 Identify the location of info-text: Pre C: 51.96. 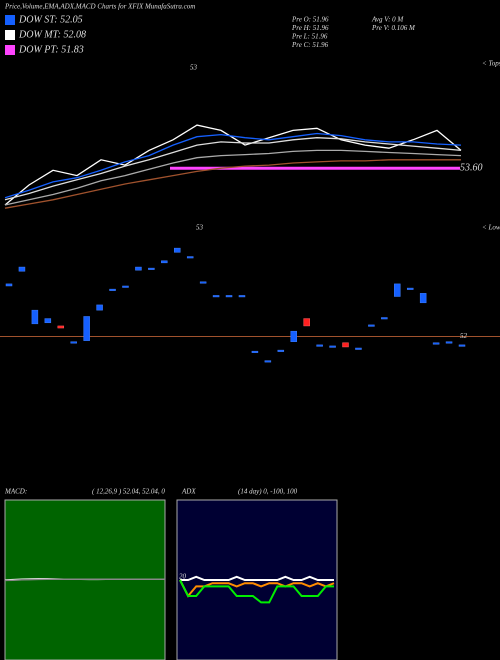
(310, 45).